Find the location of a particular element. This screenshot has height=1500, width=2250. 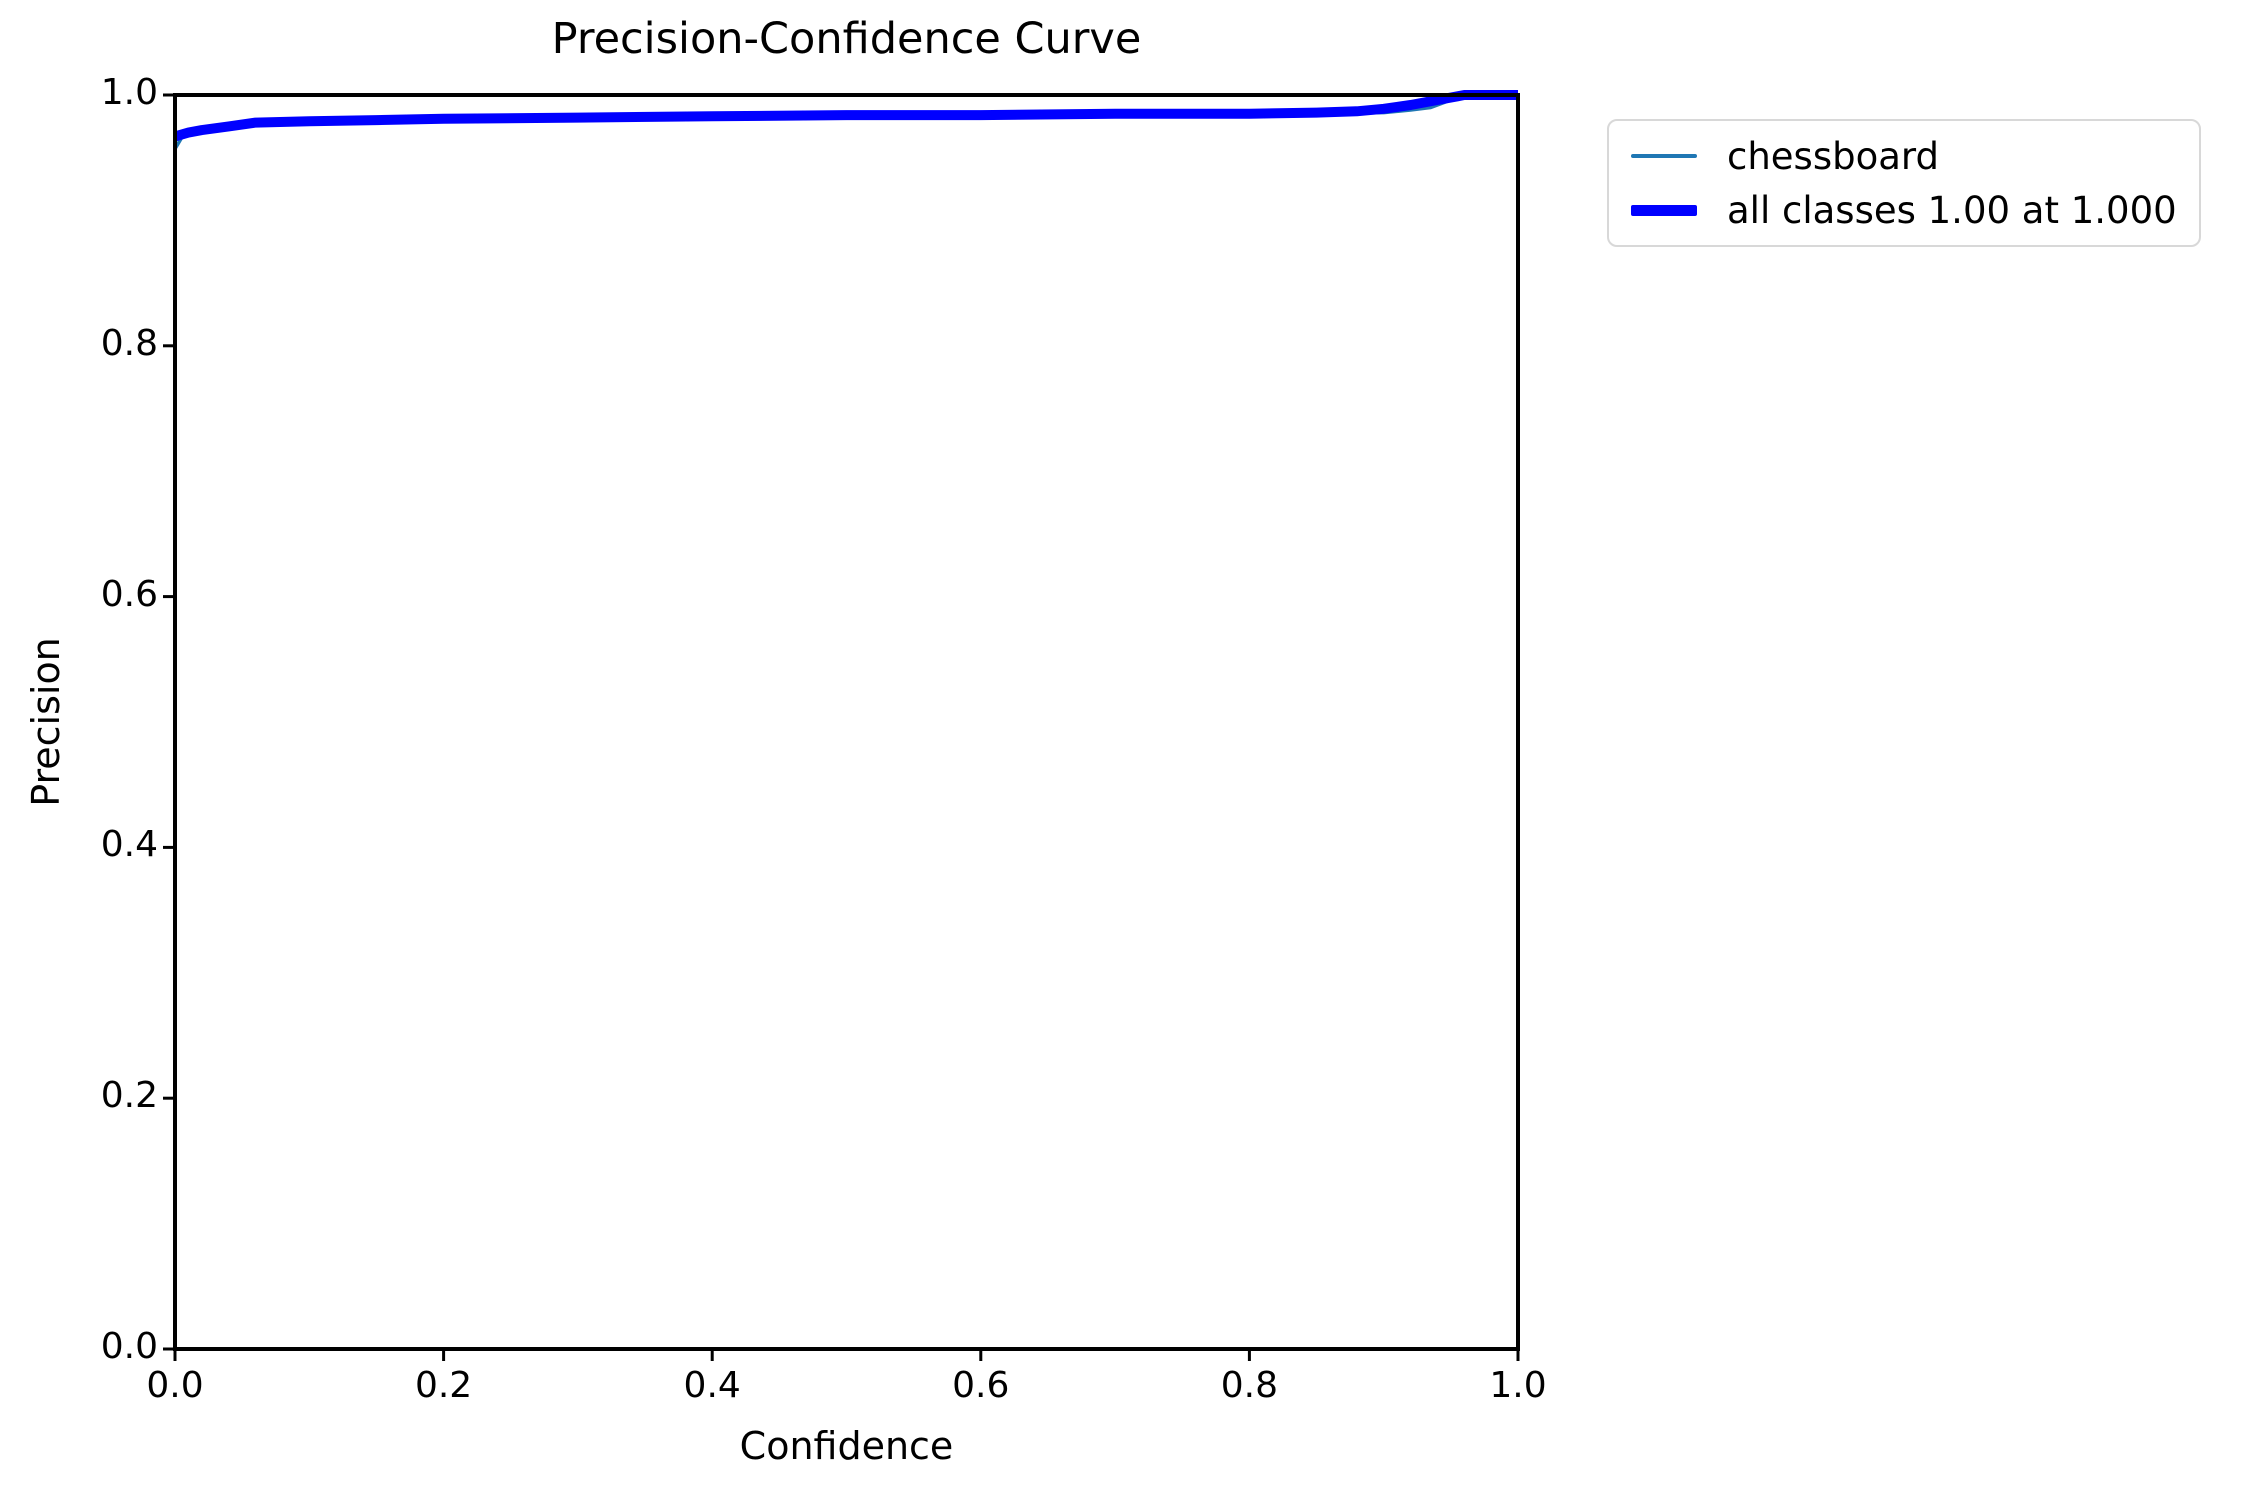

y-tick-label: 0.0 is located at coordinates (129, 1346).